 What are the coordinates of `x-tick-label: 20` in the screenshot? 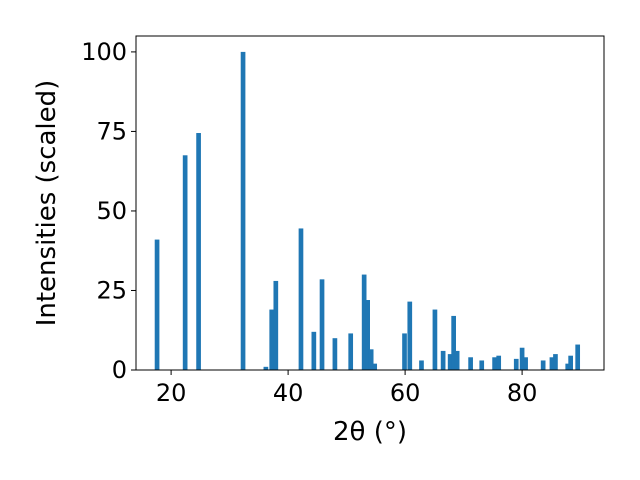 It's located at (171, 393).